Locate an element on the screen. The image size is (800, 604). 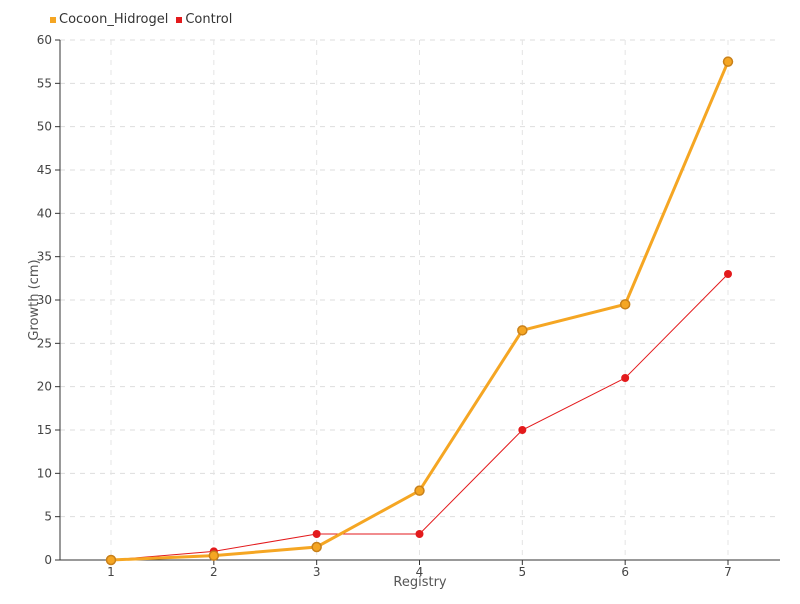
x-tick-label: 2 is located at coordinates (214, 572).